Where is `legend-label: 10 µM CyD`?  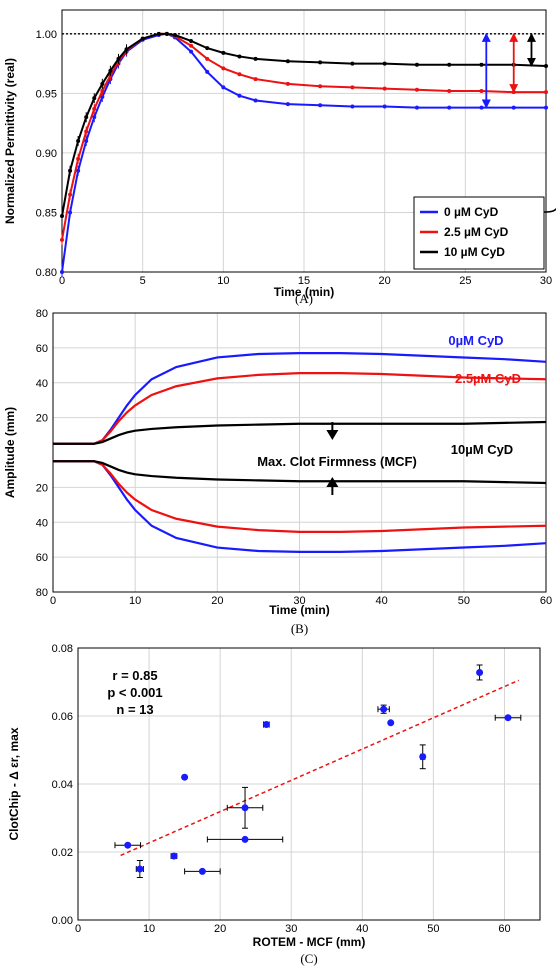
legend-label: 10 µM CyD is located at coordinates (474, 252).